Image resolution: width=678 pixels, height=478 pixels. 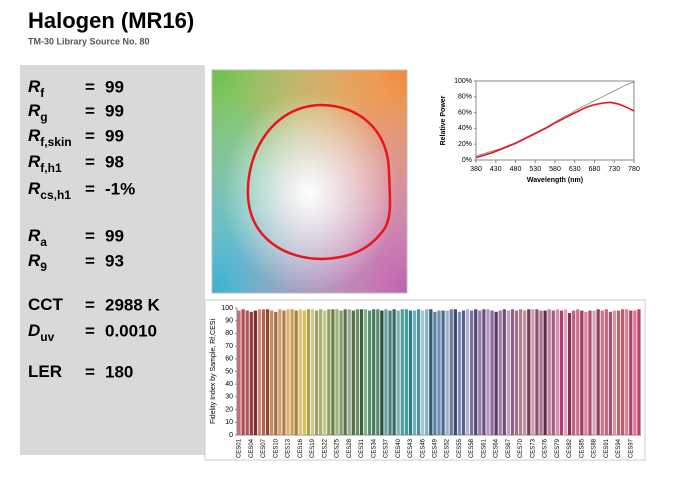 I want to click on metric-label: Rcs,h1, so click(x=49, y=190).